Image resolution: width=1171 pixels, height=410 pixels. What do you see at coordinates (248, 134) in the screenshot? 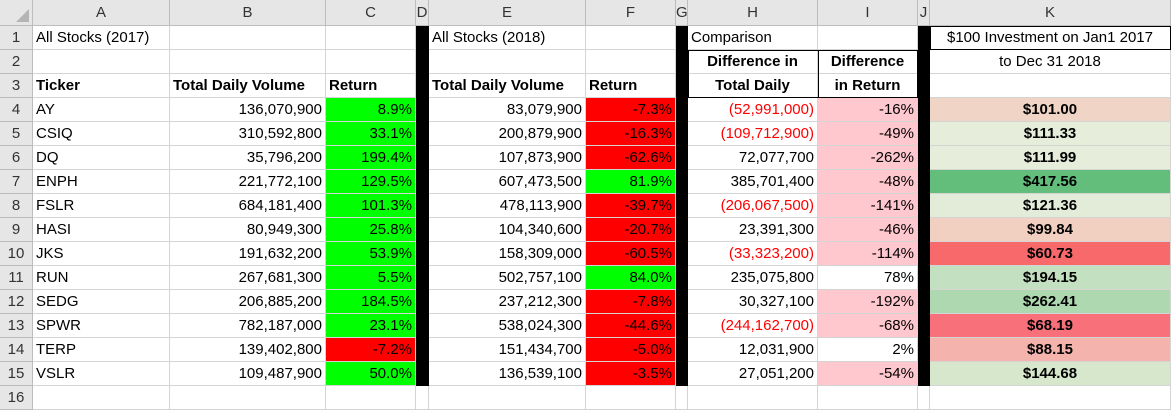
I see `volume-2017-cell: 310,592,800` at bounding box center [248, 134].